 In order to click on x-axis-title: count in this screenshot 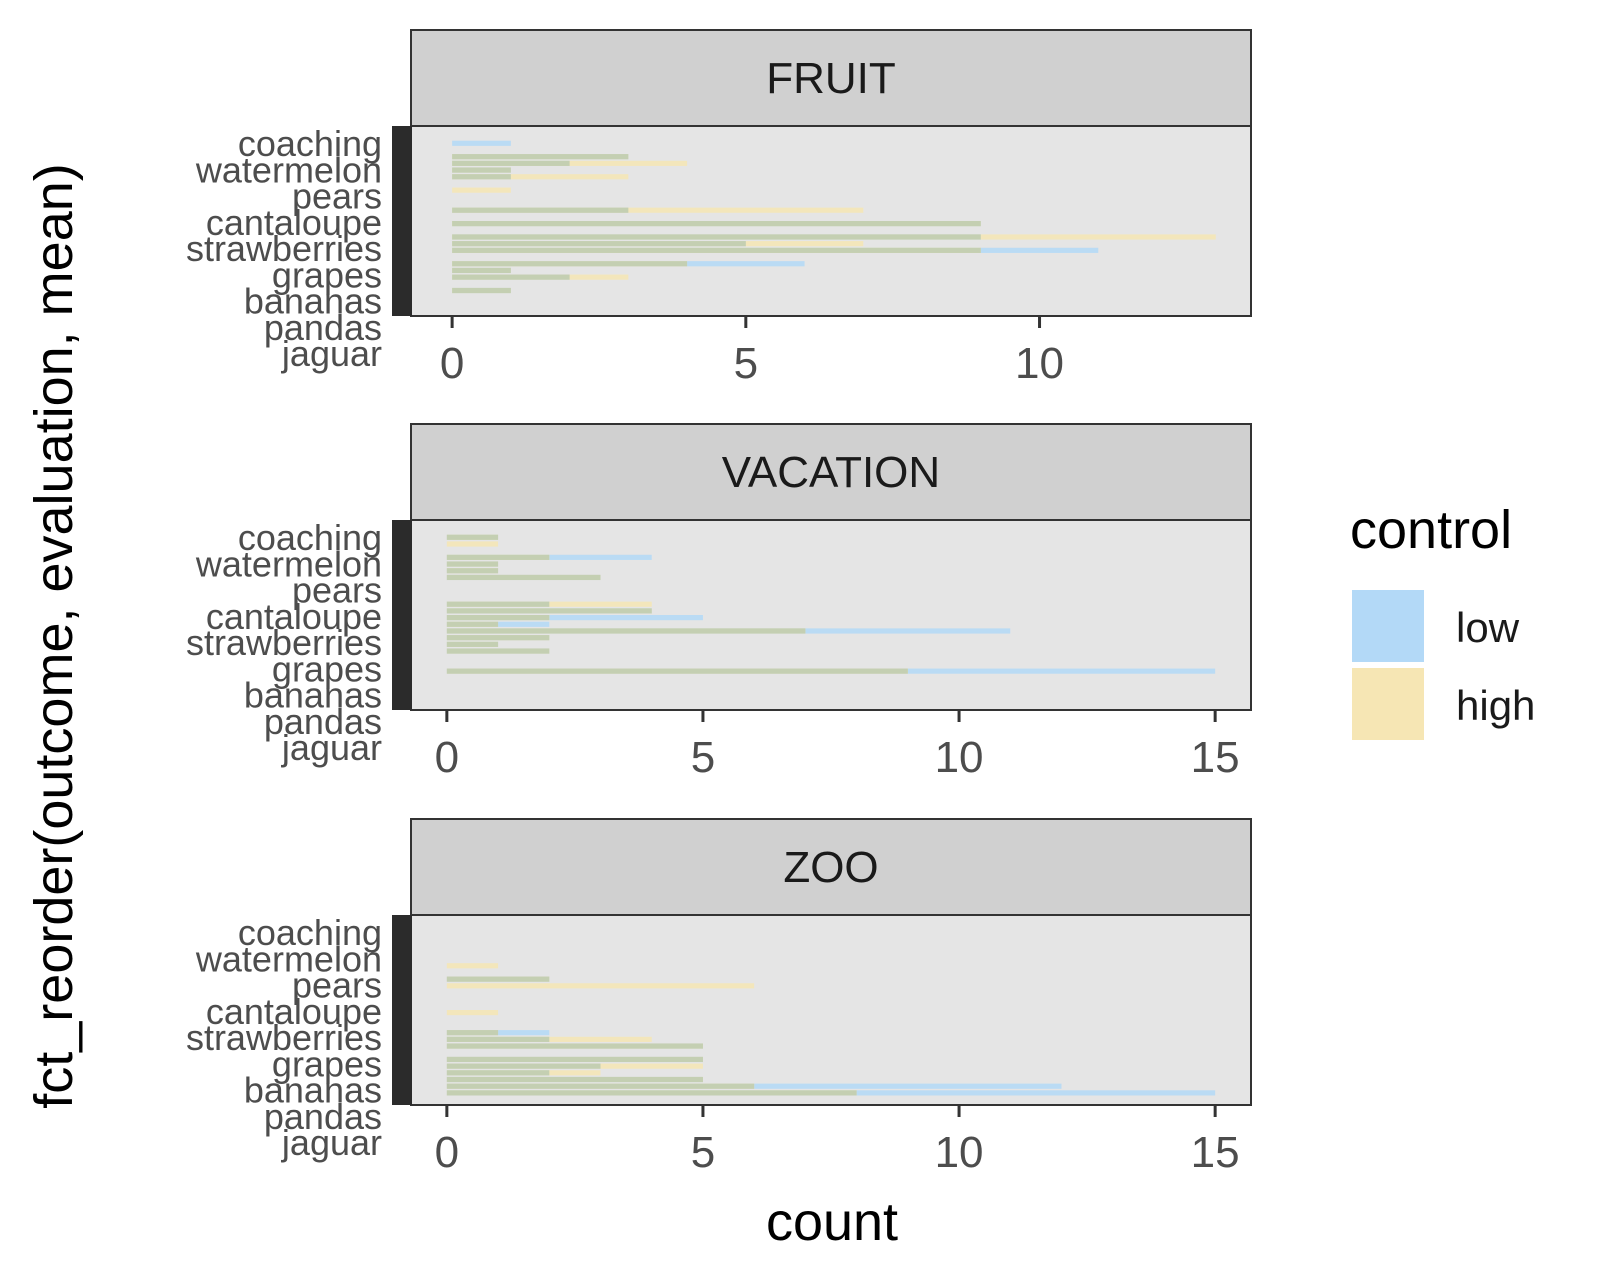, I will do `click(832, 1222)`.